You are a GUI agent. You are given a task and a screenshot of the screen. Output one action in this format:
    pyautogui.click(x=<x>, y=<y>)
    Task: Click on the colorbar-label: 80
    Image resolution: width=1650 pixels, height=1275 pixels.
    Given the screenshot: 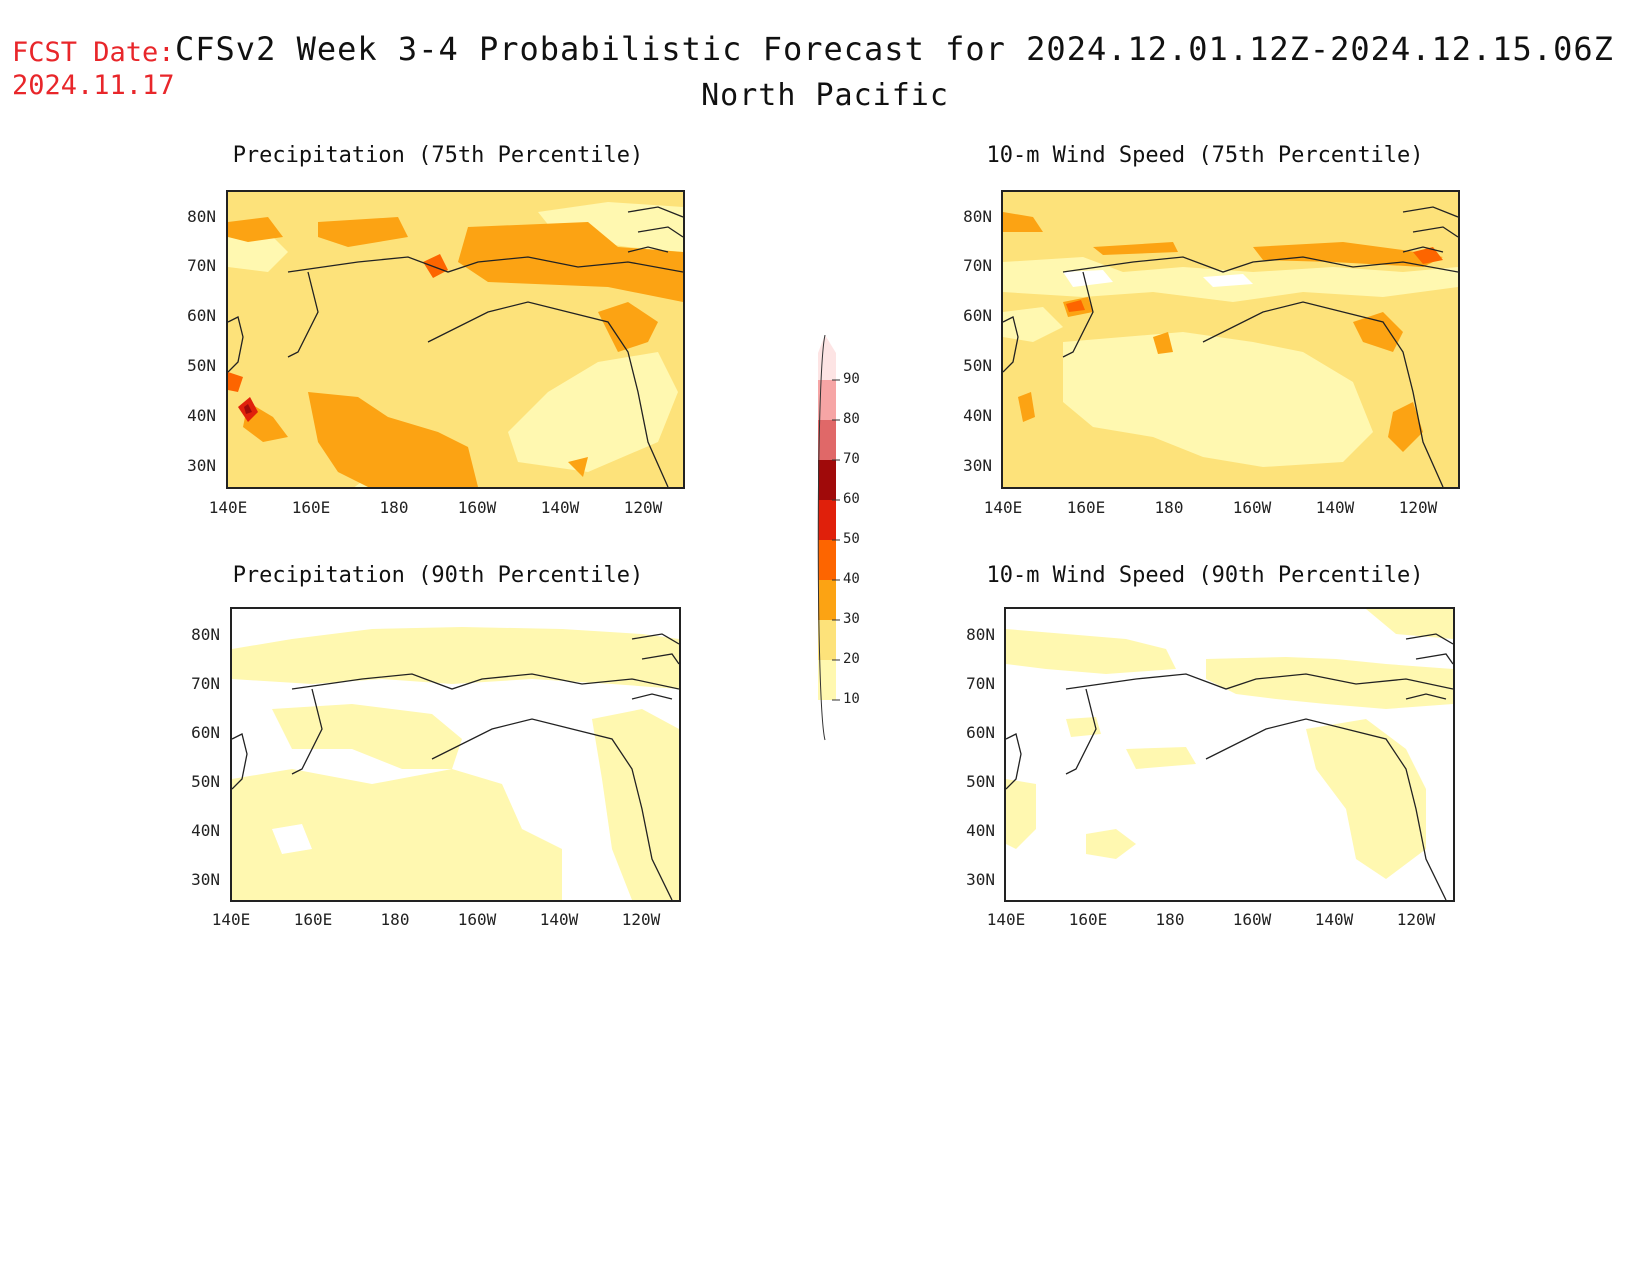 What is the action you would take?
    pyautogui.click(x=851, y=419)
    